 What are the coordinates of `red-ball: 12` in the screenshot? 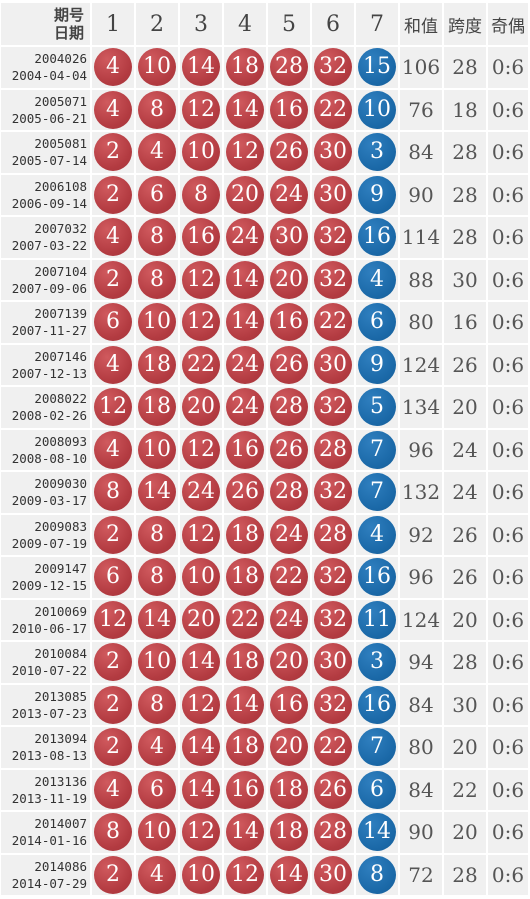 It's located at (201, 704).